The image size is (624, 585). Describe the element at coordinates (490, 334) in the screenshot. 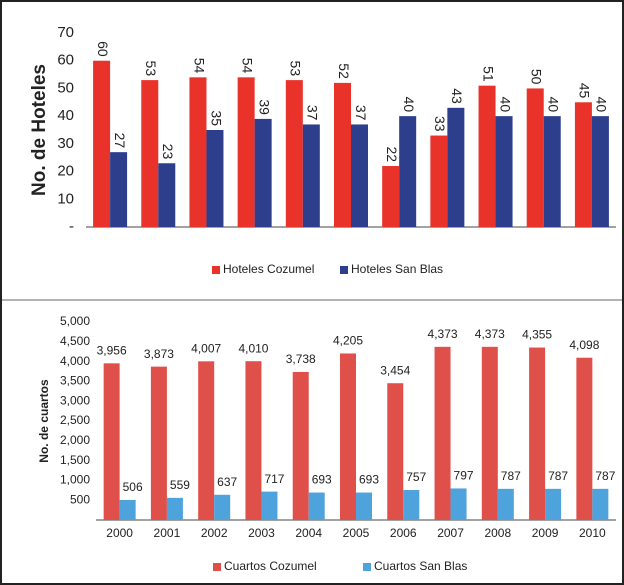

I see `value-label: 4,373` at that location.